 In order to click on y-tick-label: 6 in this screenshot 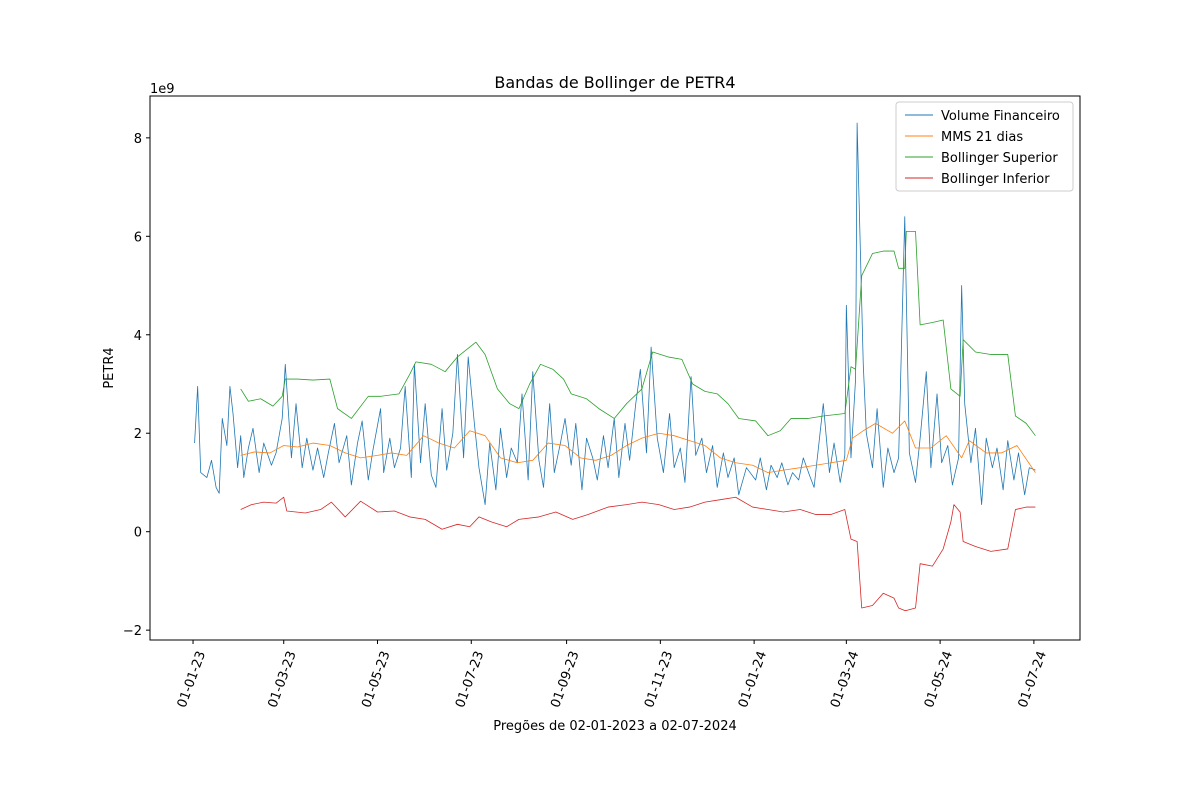, I will do `click(138, 237)`.